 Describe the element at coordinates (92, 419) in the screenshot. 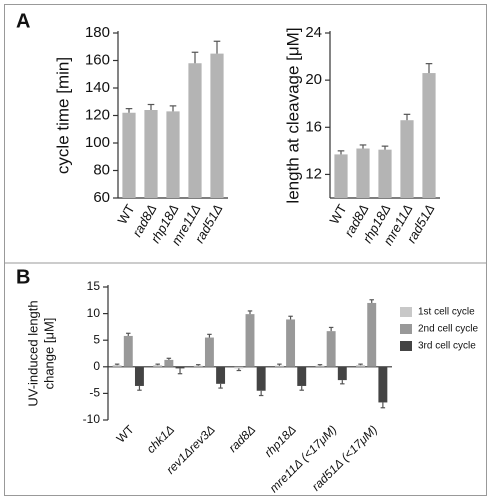

I see `y-tick-label: -10` at that location.